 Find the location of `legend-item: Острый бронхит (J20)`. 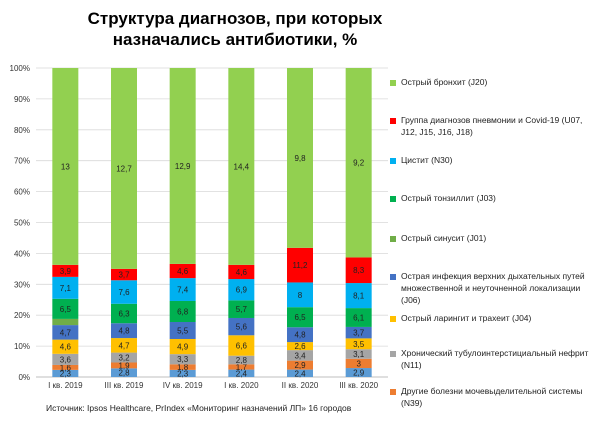

legend-item: Острый бронхит (J20) is located at coordinates (492, 82).